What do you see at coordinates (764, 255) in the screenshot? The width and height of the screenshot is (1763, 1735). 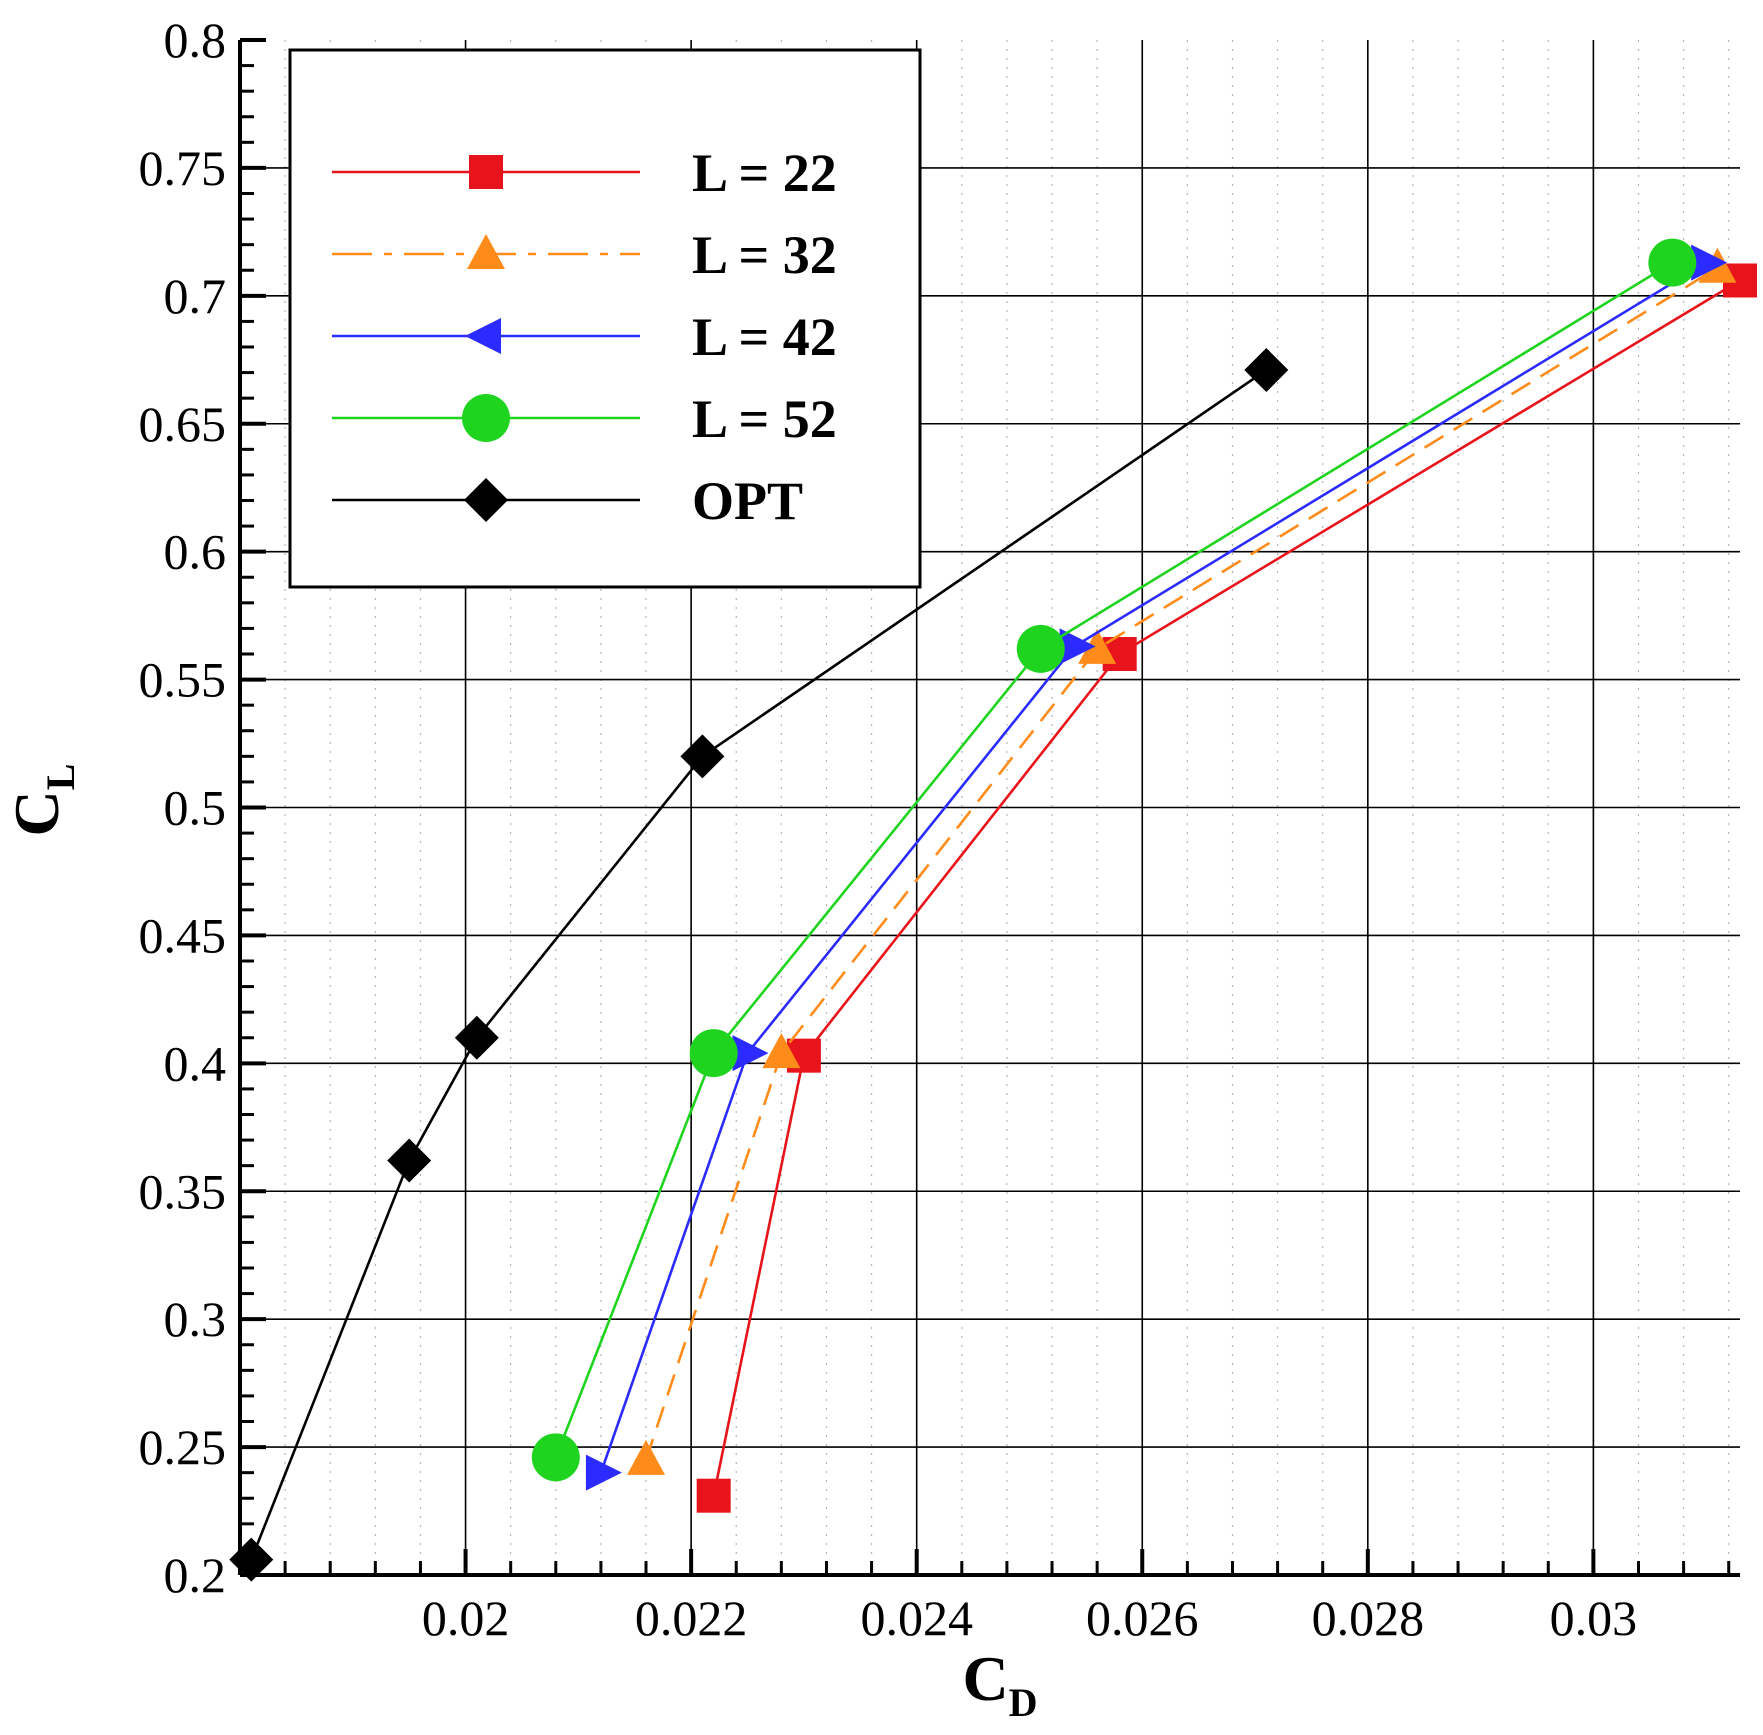 I see `legend-label: L = 32` at bounding box center [764, 255].